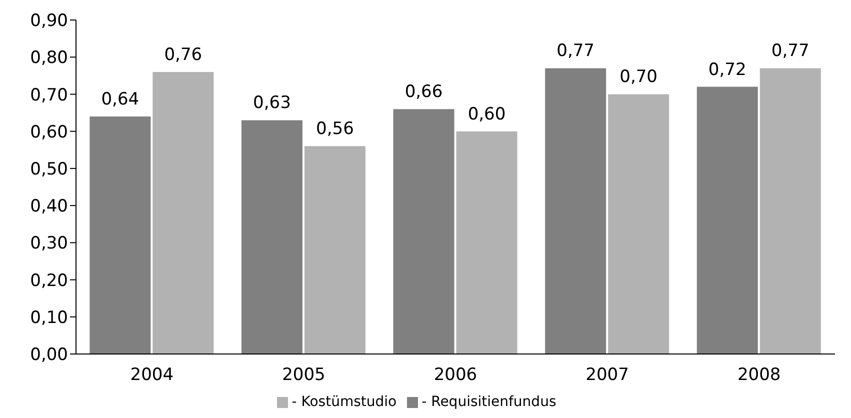  I want to click on x-tick-label: 2008, so click(759, 375).